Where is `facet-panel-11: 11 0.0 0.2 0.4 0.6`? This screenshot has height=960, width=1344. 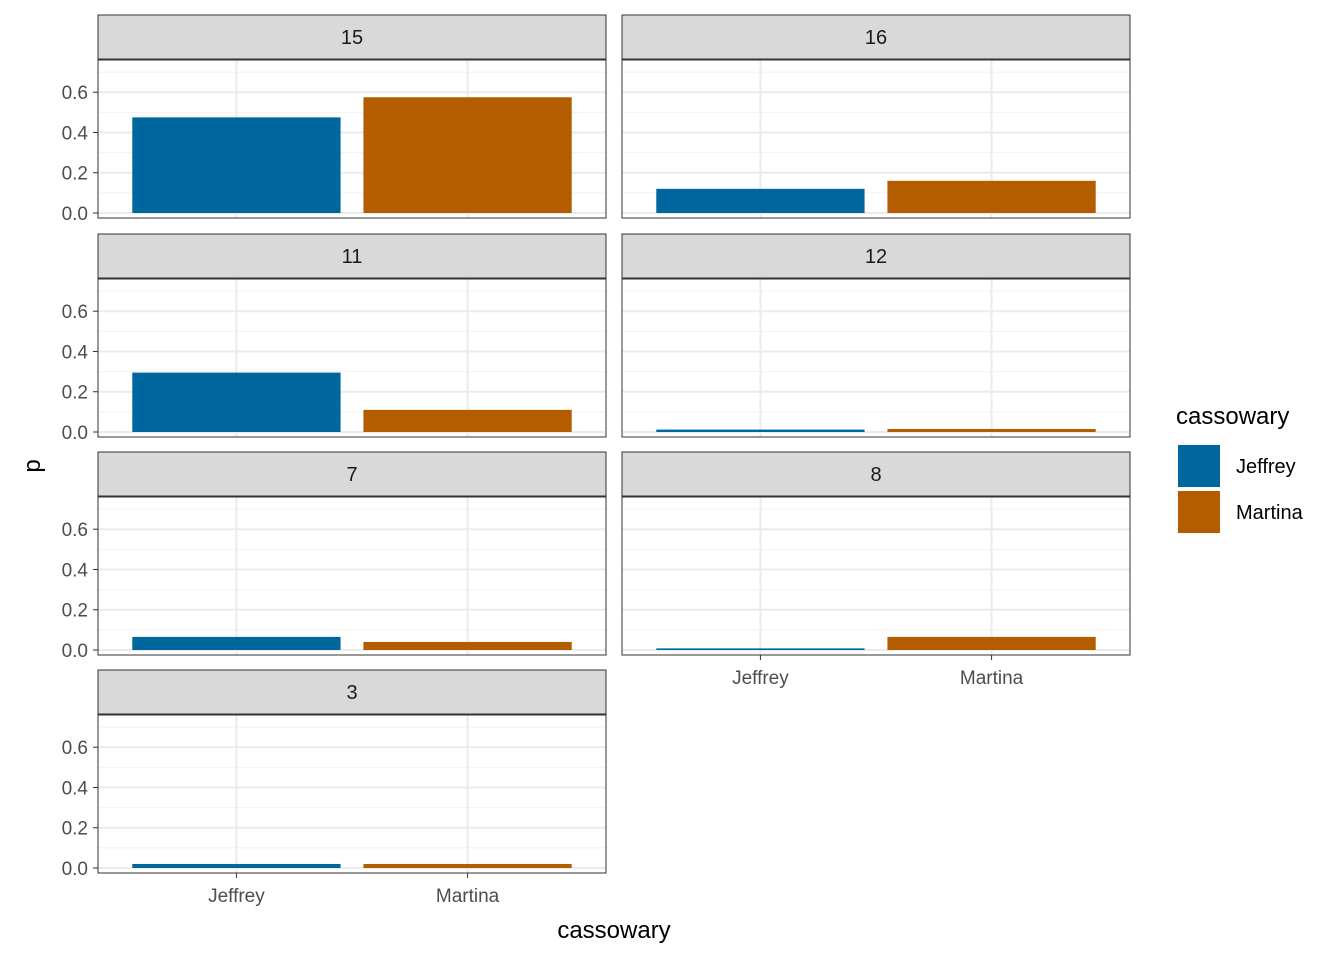 facet-panel-11: 11 0.0 0.2 0.4 0.6 is located at coordinates (334, 338).